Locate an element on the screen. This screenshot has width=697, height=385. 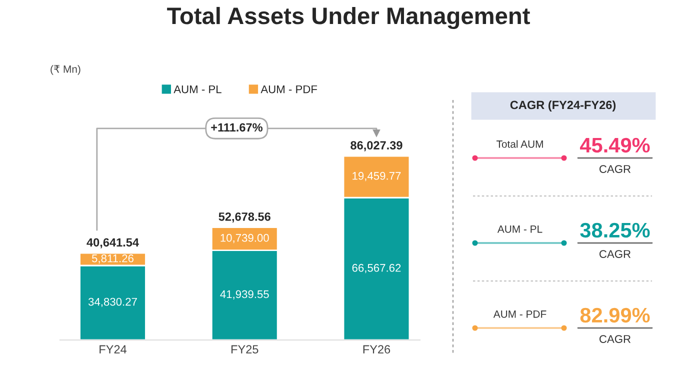
total-label: 86,027.39 is located at coordinates (376, 146).